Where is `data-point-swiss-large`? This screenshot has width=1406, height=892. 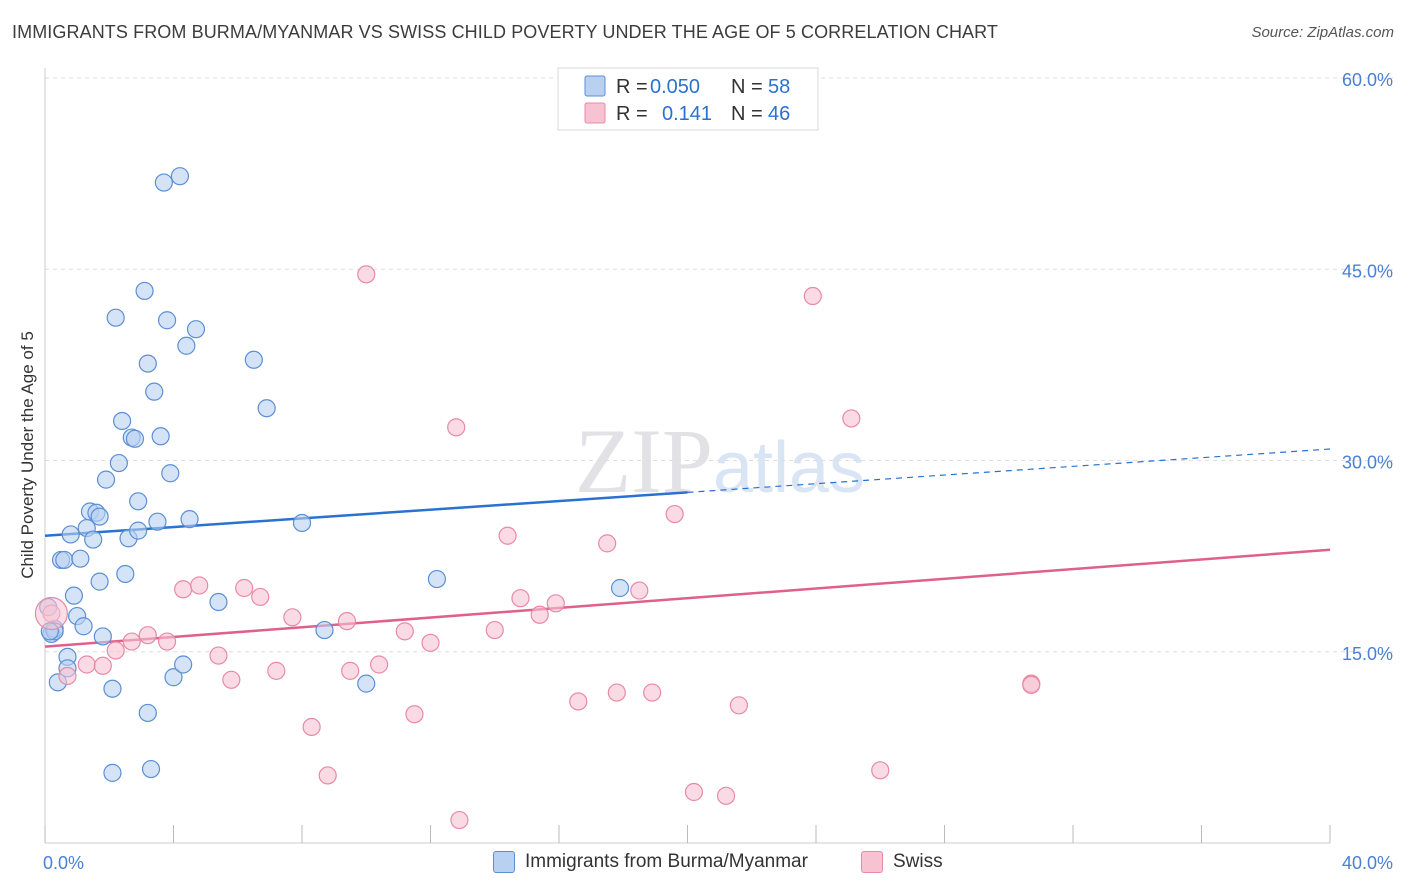 data-point-swiss-large is located at coordinates (51, 613).